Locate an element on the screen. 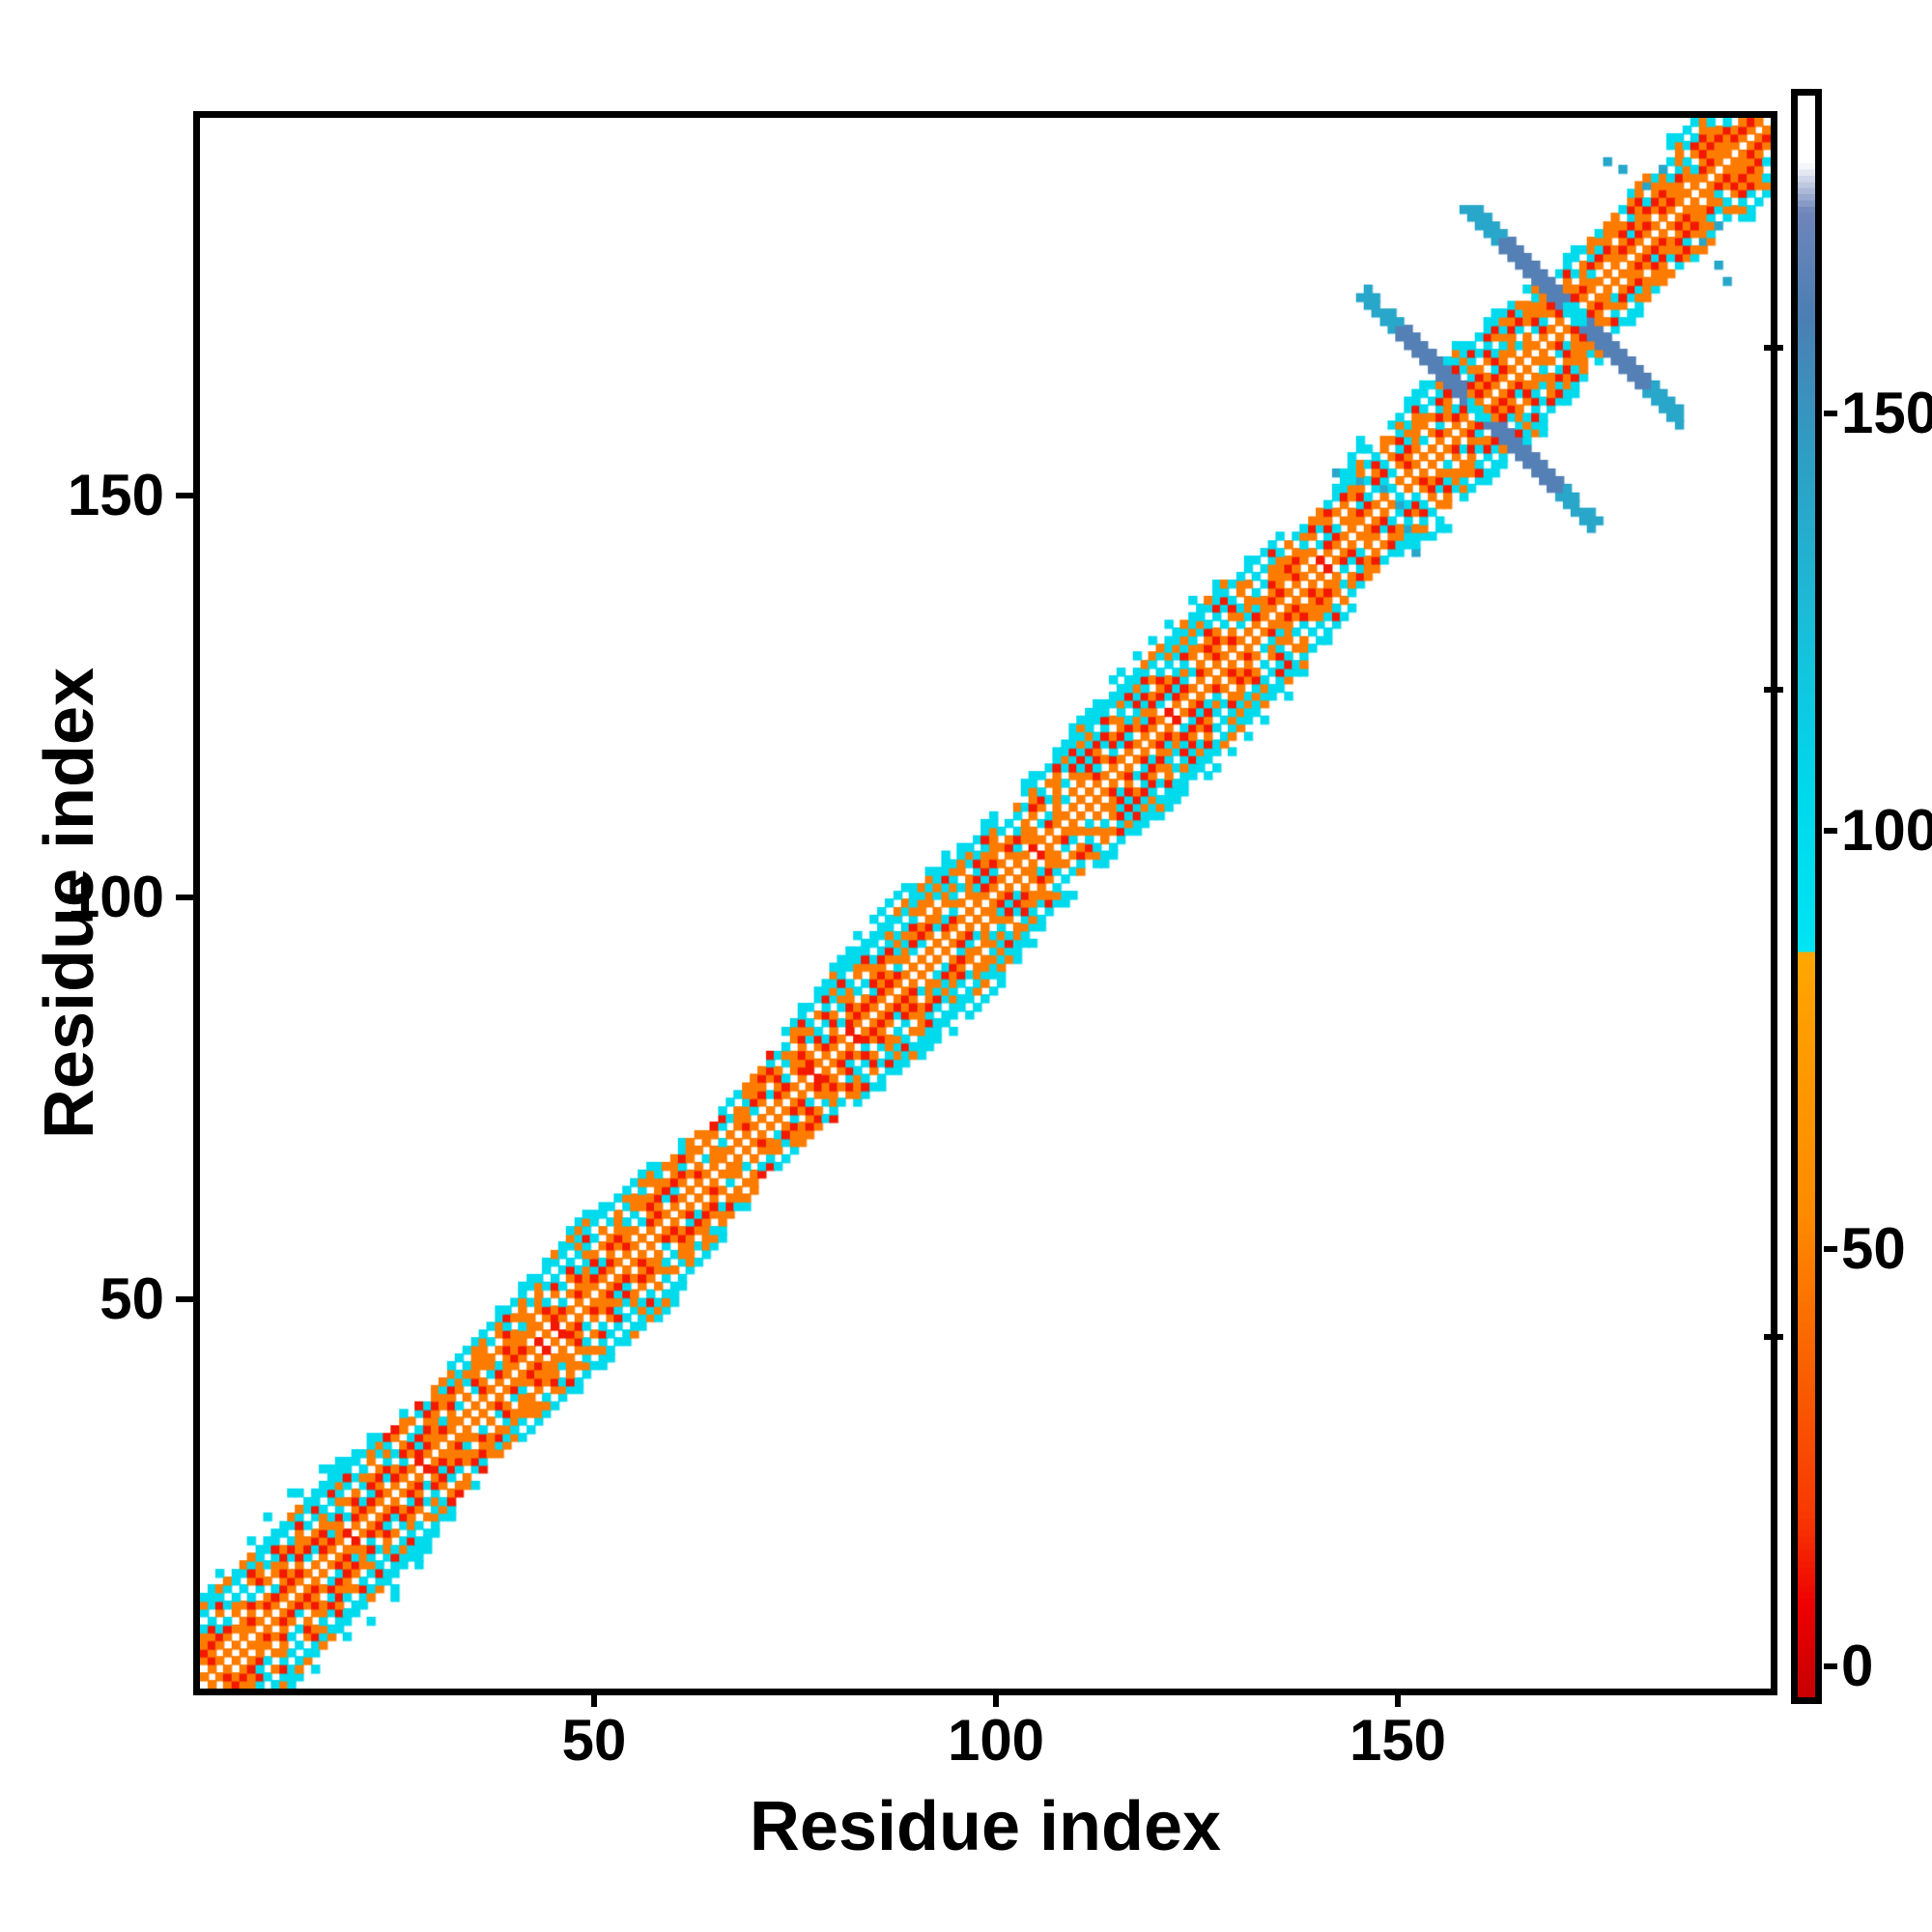 The width and height of the screenshot is (1932, 1932). x-ticklabel-150: 150 is located at coordinates (1398, 1740).